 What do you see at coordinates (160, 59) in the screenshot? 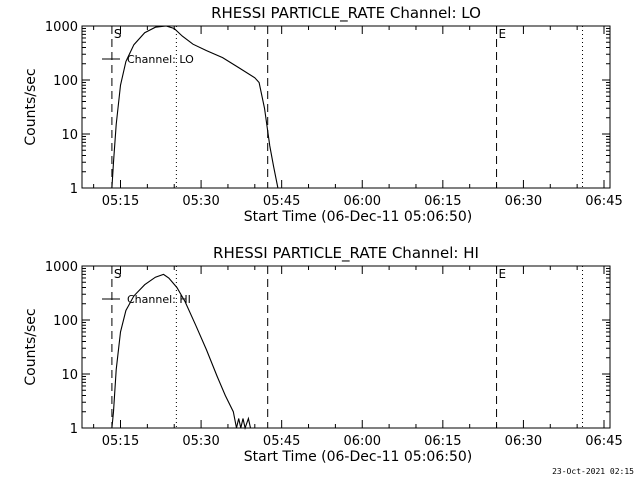
I see `legend-label: Channel: LO` at bounding box center [160, 59].